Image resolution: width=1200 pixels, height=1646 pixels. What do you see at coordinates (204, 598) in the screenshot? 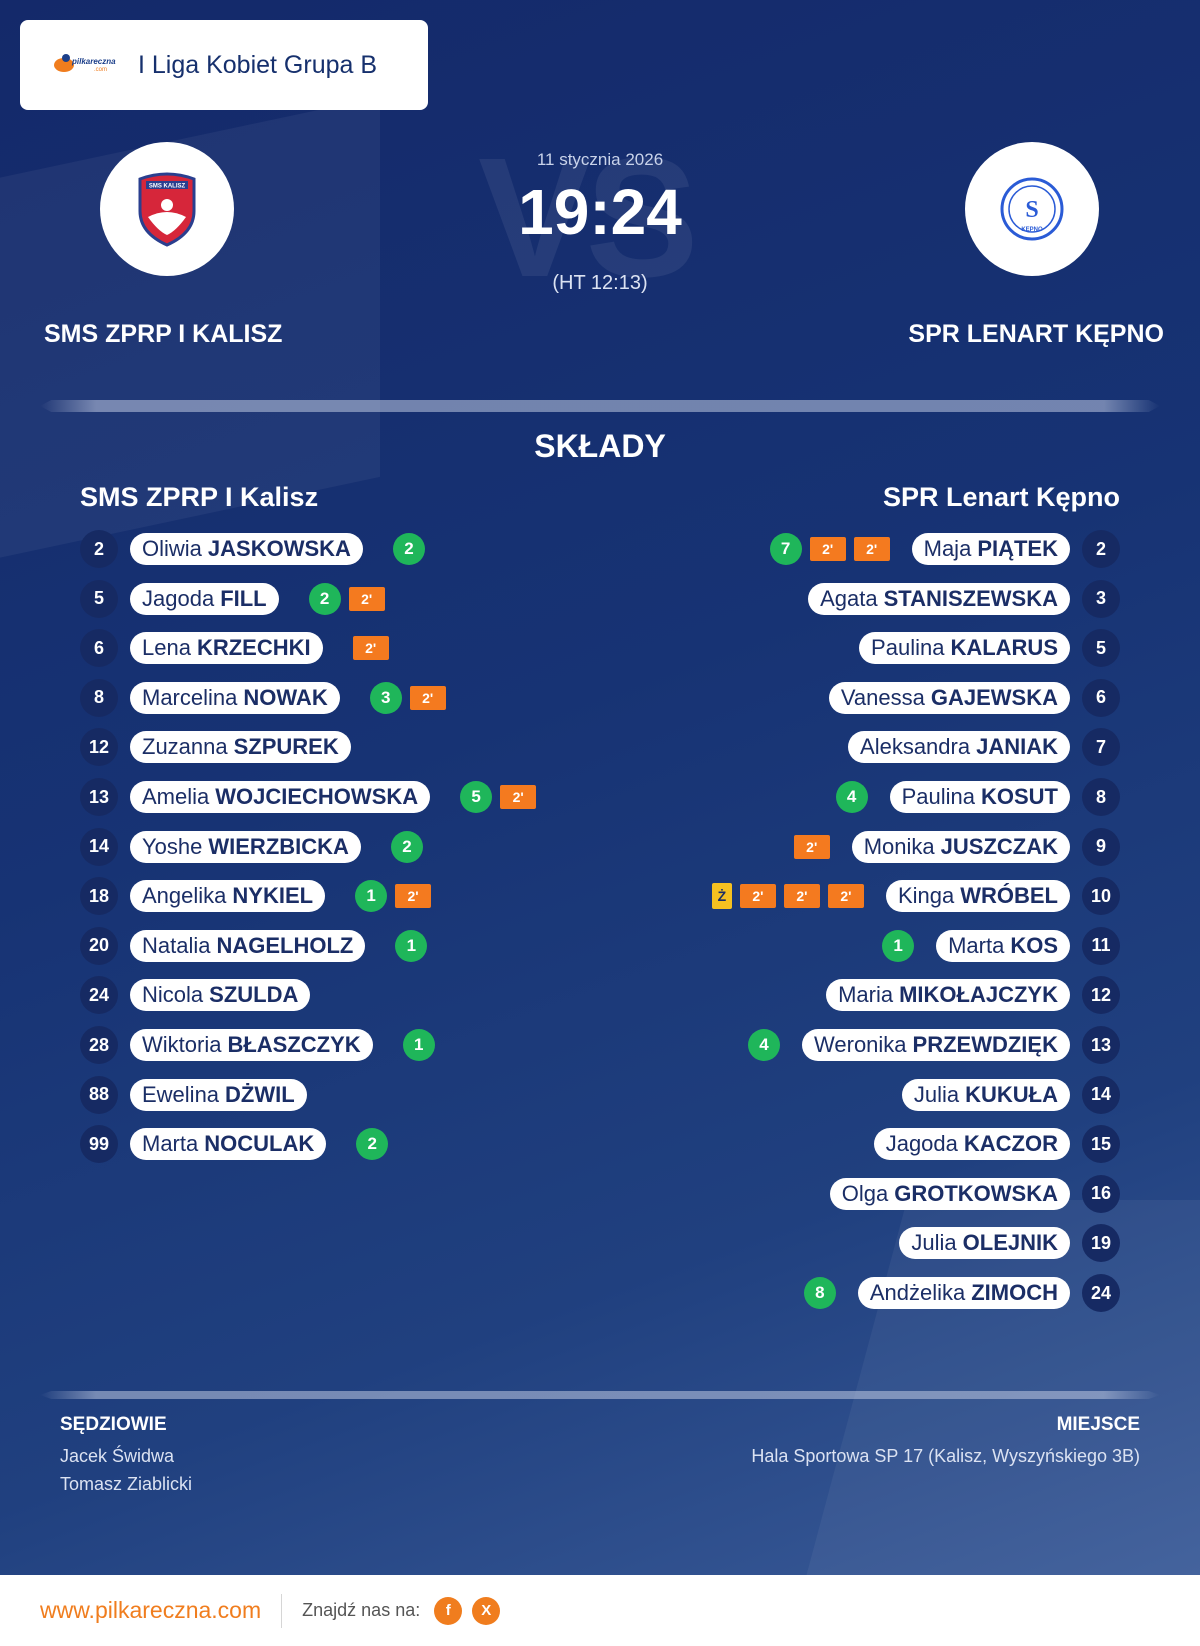
I see `player-name: Jagoda FILL` at bounding box center [204, 598].